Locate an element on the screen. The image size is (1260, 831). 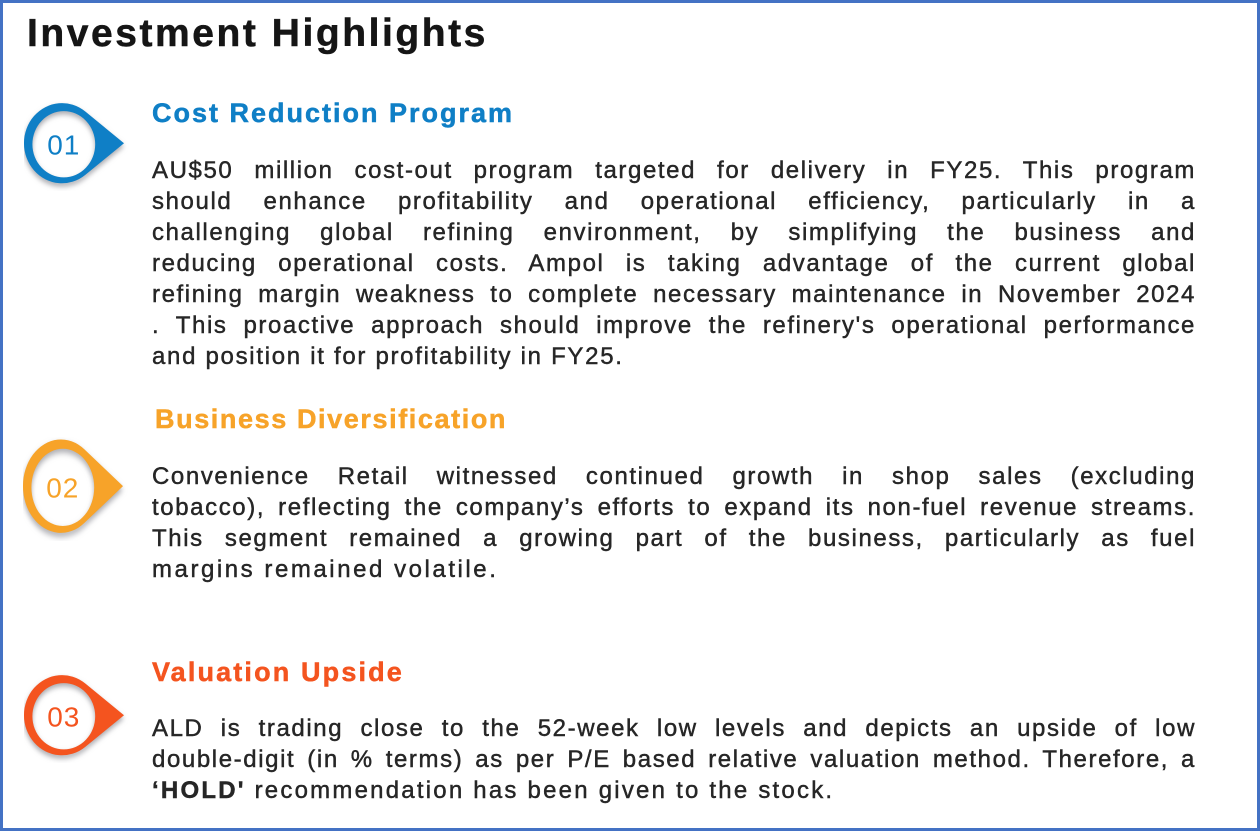
svg-text: 02 is located at coordinates (62, 487).